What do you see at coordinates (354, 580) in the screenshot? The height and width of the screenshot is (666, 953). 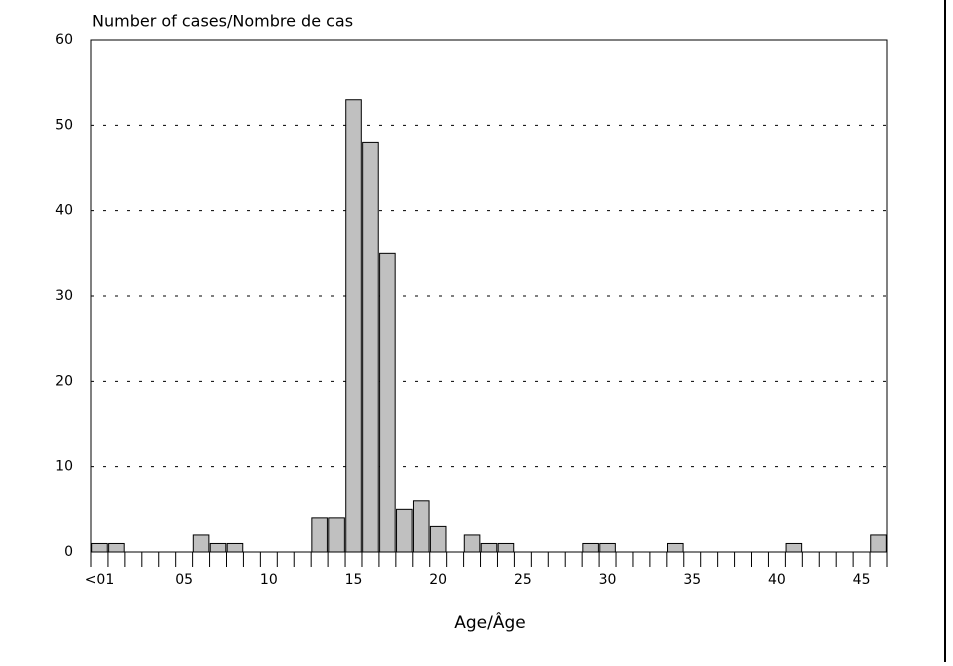 I see `x-tick-label: 15` at bounding box center [354, 580].